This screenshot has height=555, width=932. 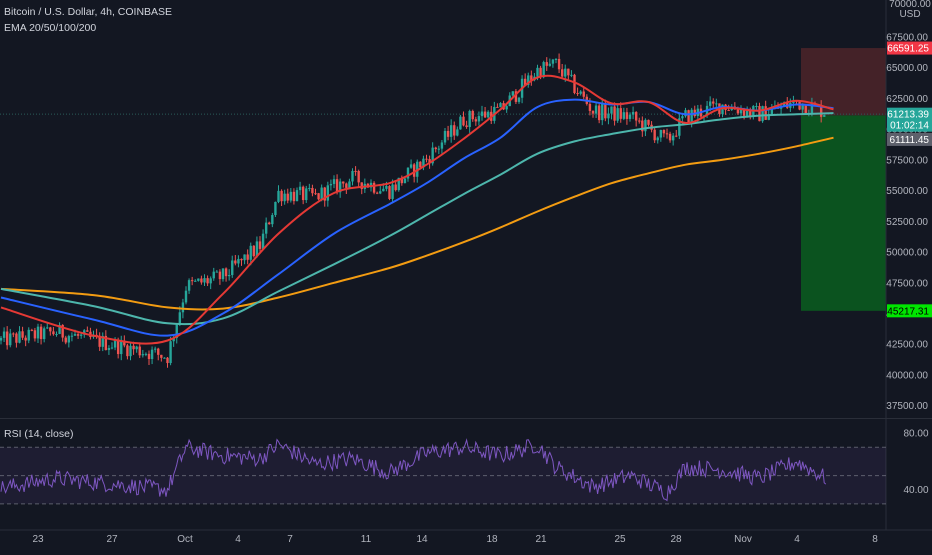 I want to click on price-tag-entry, so click(x=909, y=139).